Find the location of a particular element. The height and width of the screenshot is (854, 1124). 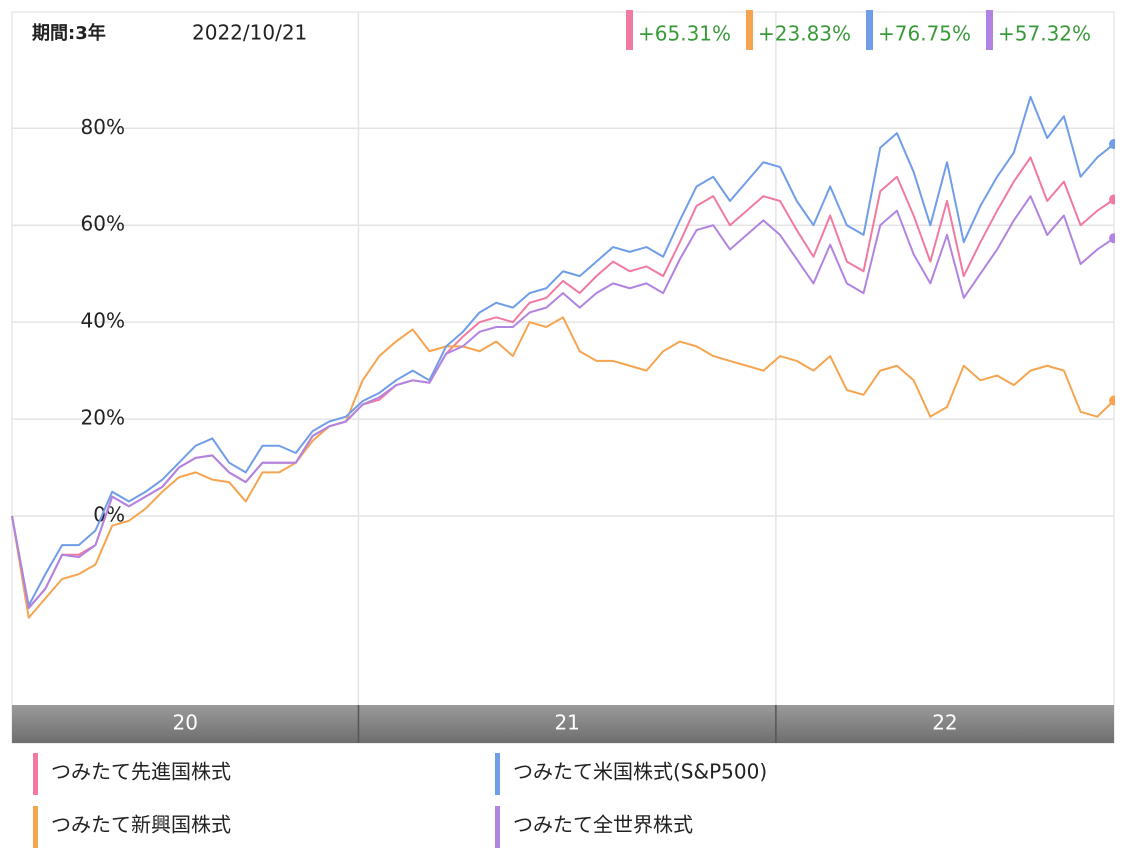

x-band-label: 21 is located at coordinates (566, 723).